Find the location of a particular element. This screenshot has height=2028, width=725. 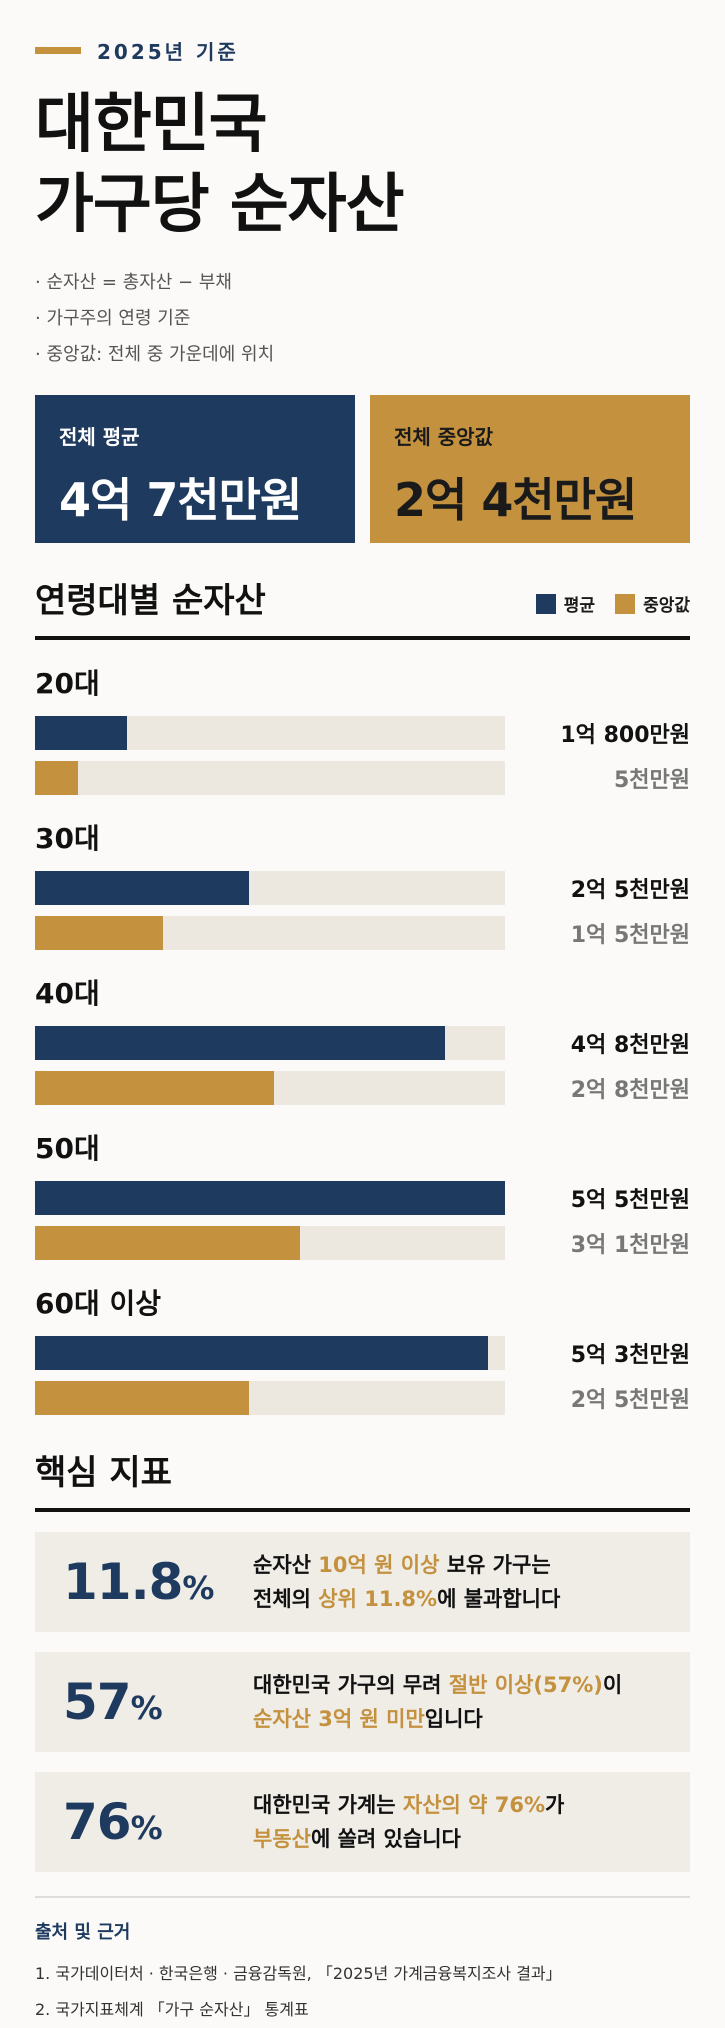

data-label: 5억 5천만원 is located at coordinates (630, 1200).